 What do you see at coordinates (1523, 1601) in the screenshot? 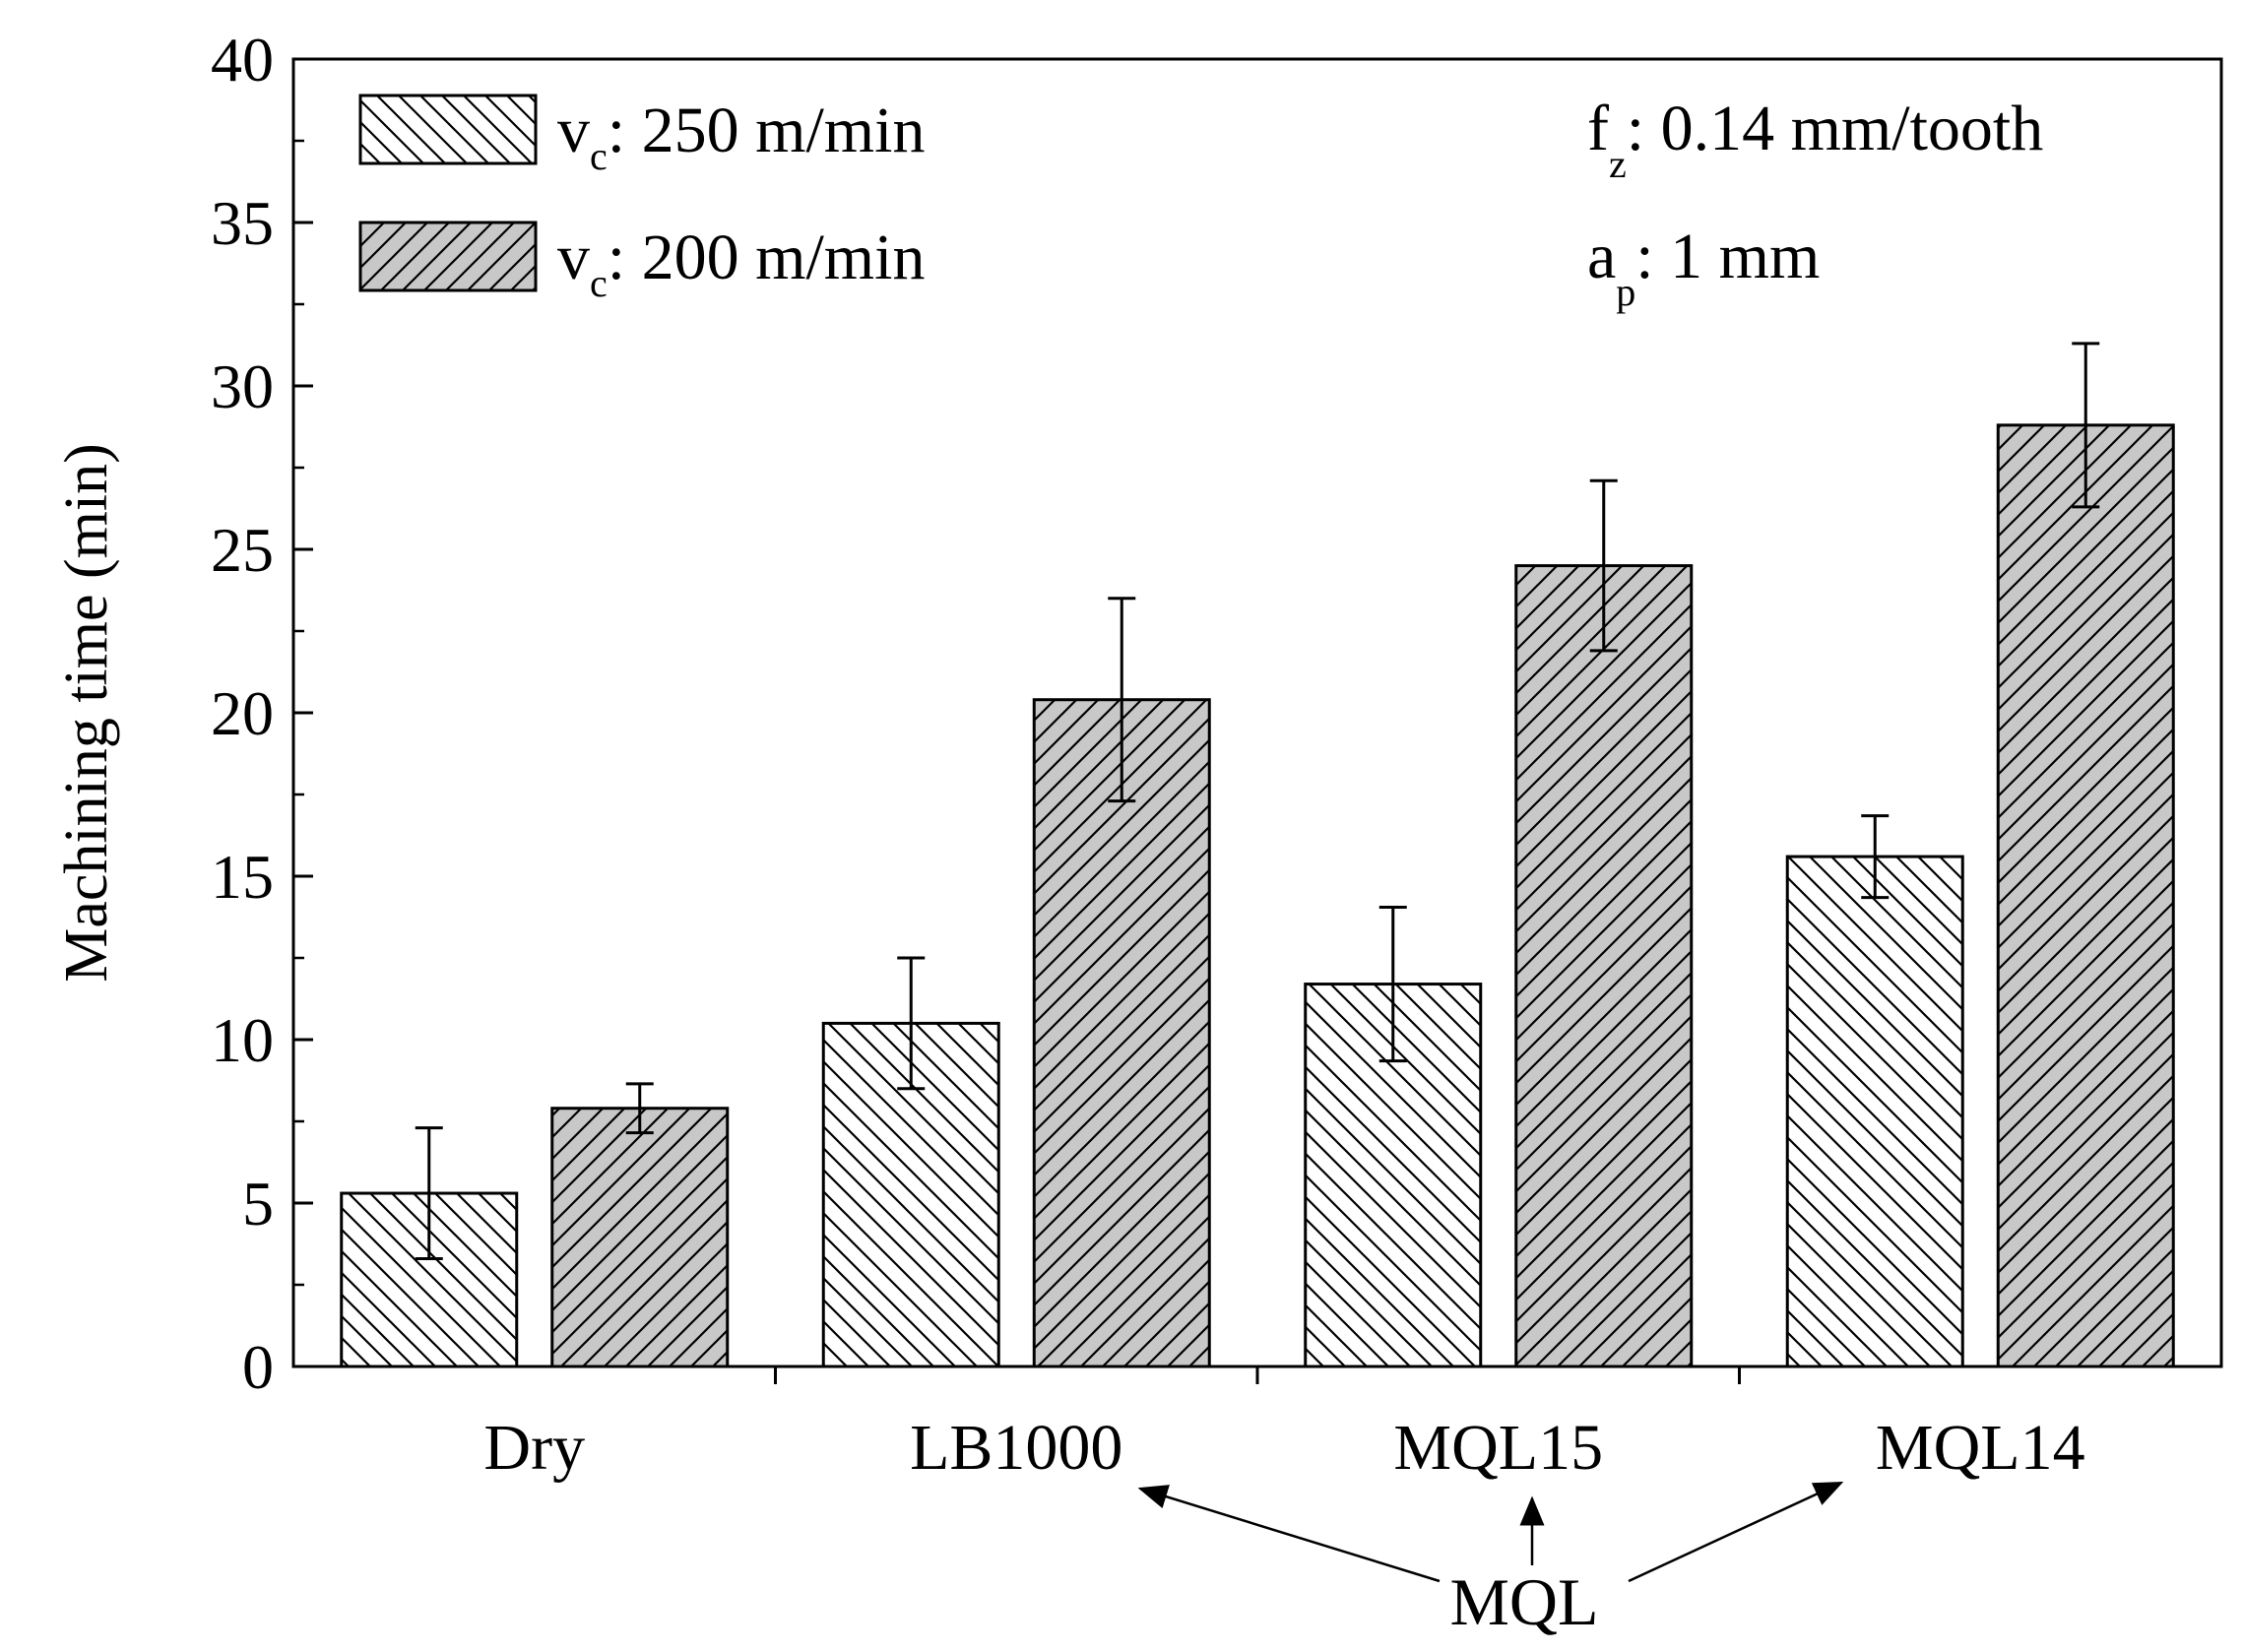
I see `mql-label: MQL` at bounding box center [1523, 1601].